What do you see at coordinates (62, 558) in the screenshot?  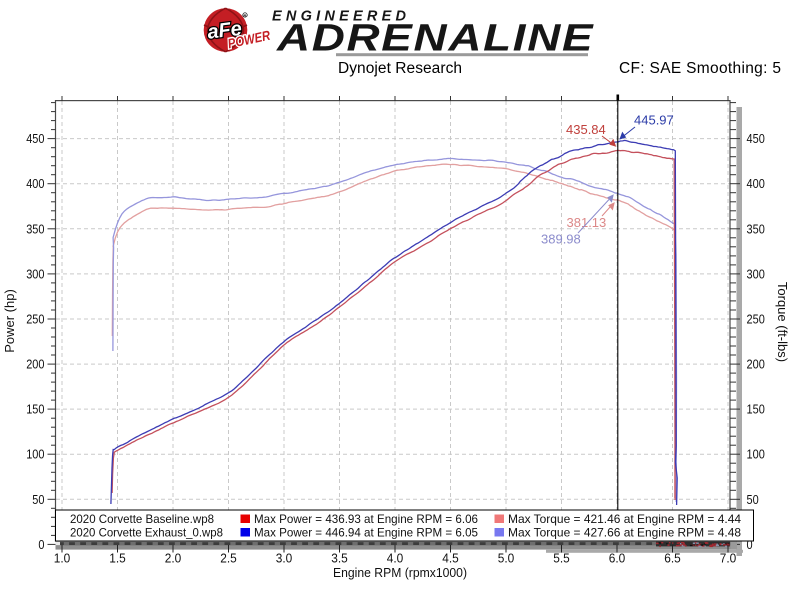 I see `svg-text: 1.0` at bounding box center [62, 558].